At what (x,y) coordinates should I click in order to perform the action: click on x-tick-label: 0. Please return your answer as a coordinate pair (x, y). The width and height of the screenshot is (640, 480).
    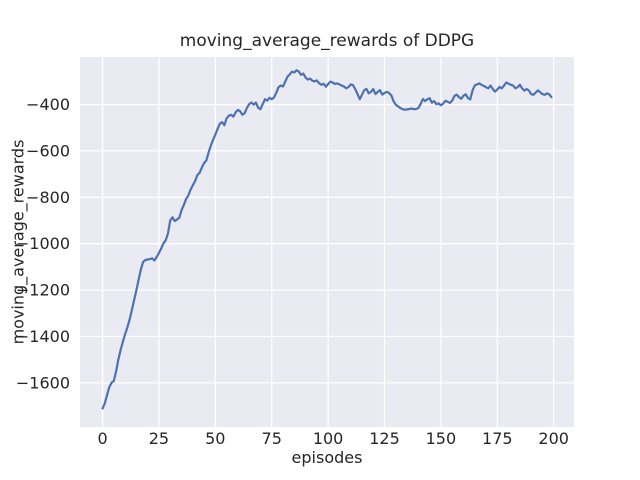
    Looking at the image, I should click on (103, 438).